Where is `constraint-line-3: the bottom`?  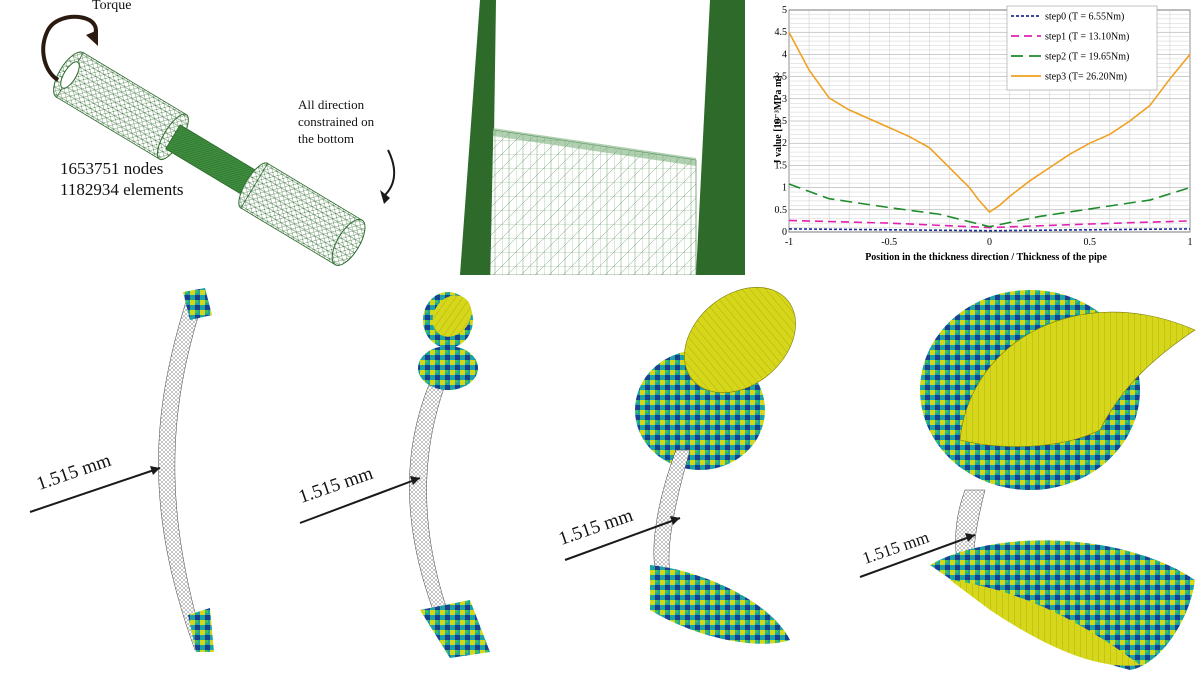
constraint-line-3: the bottom is located at coordinates (326, 138).